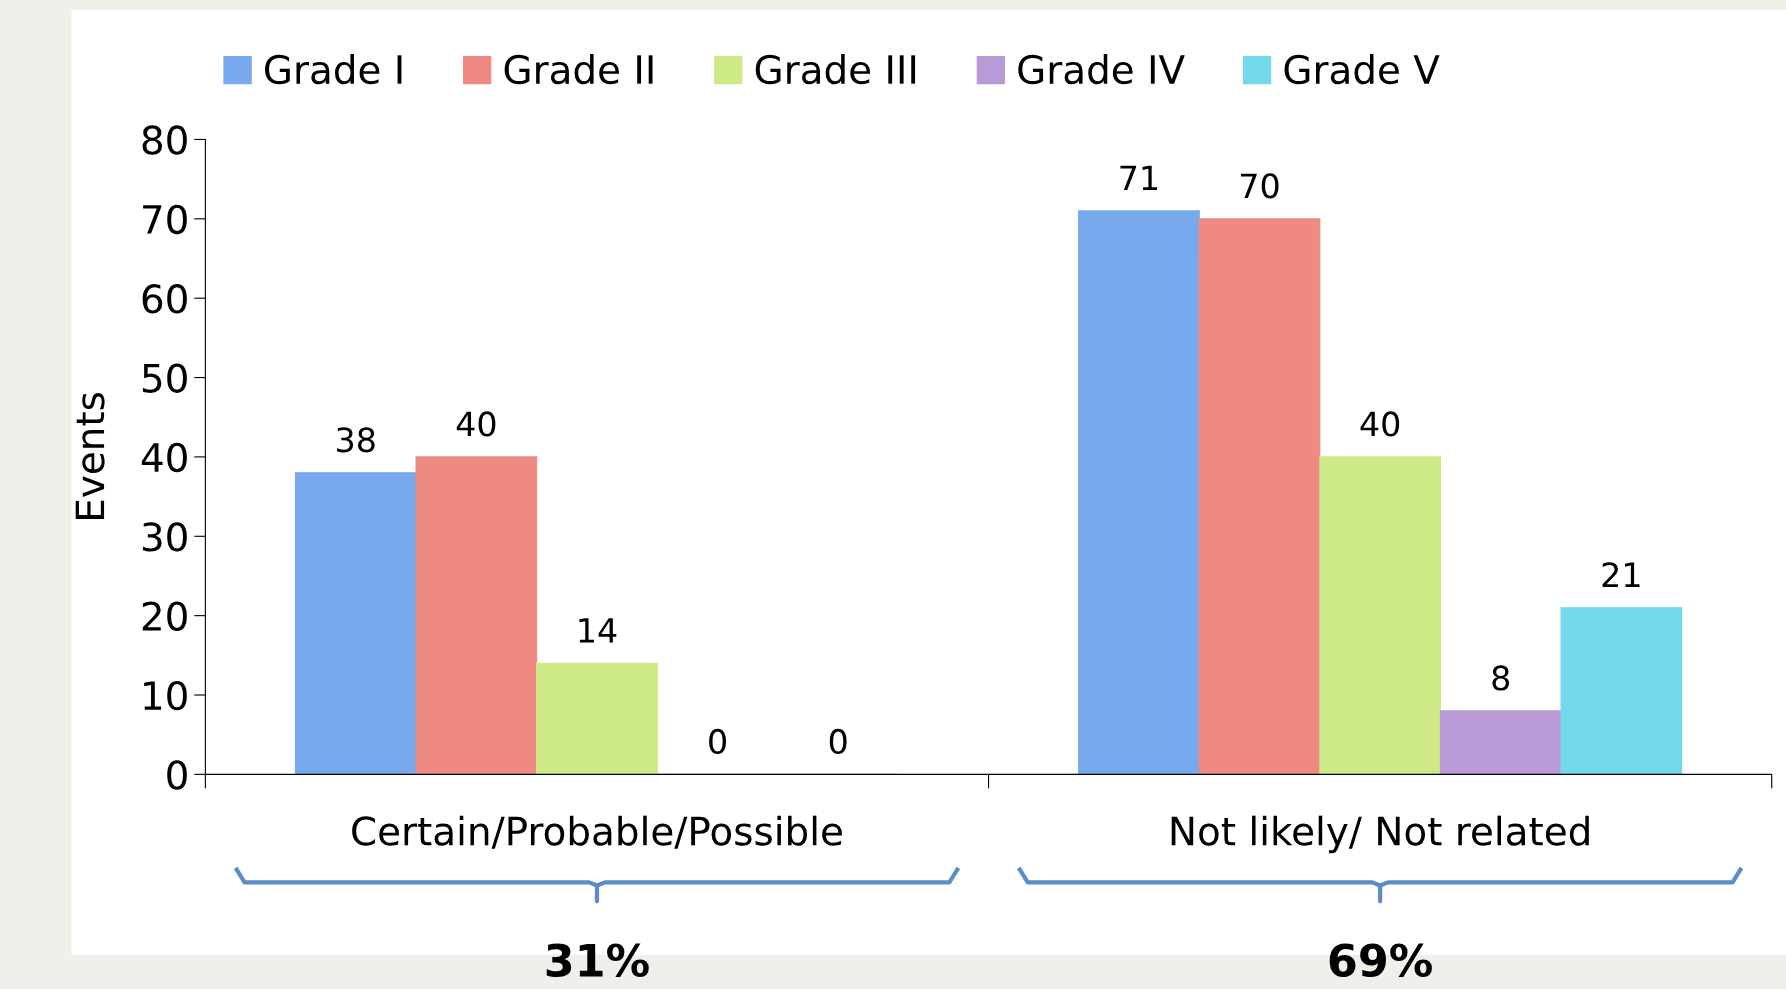 This screenshot has height=989, width=1786. What do you see at coordinates (1501, 678) in the screenshot?
I see `data-label: 8` at bounding box center [1501, 678].